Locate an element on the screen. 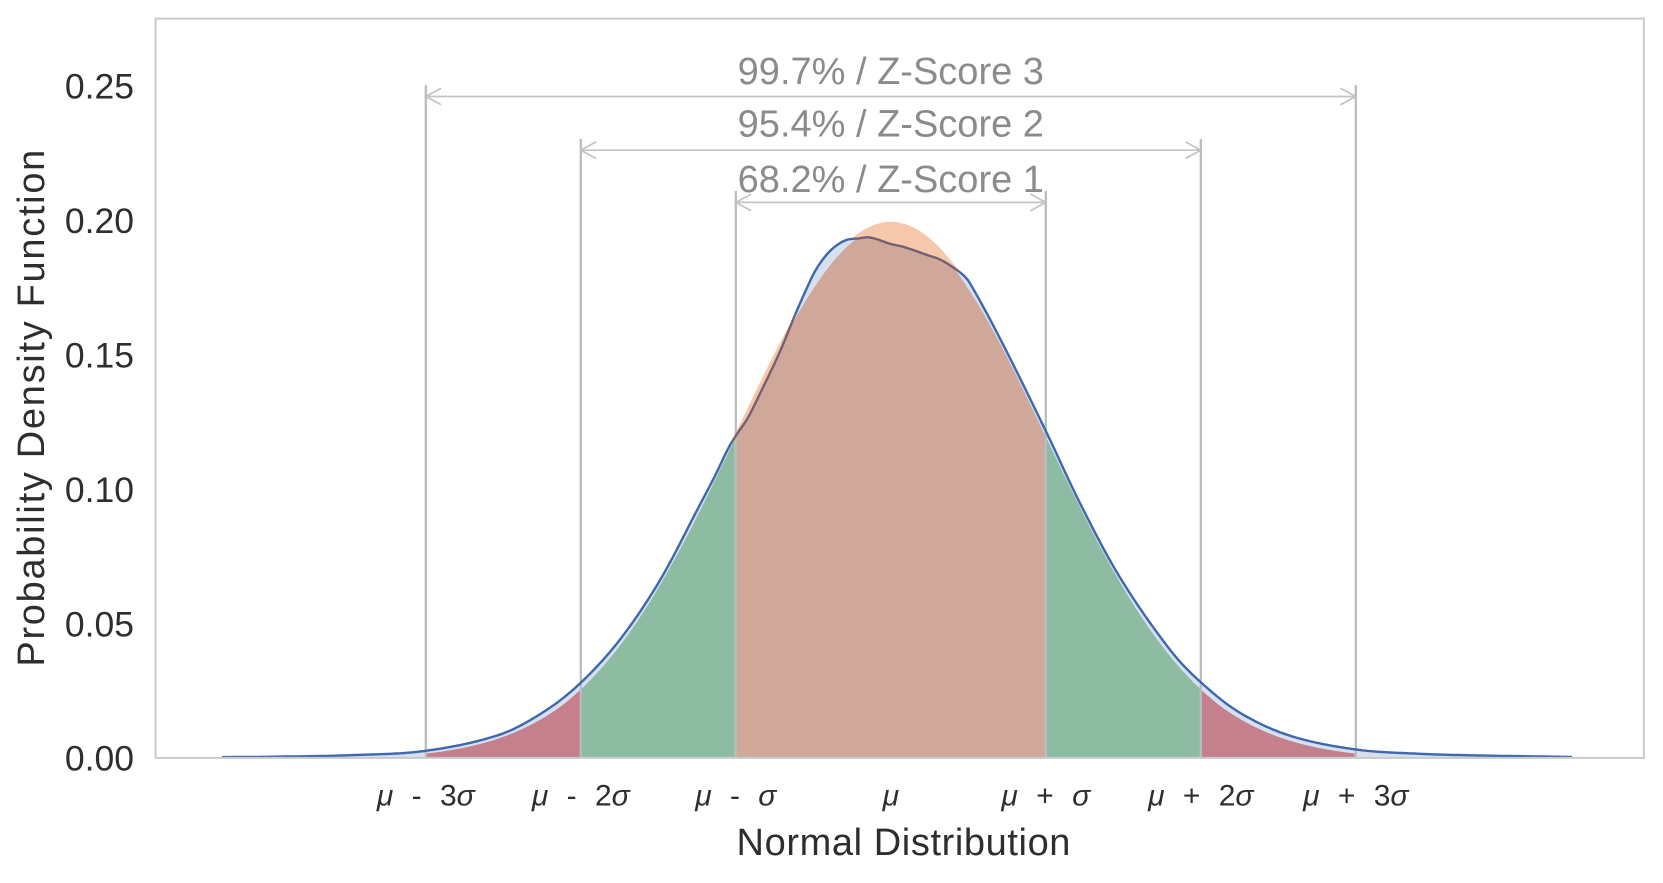 Image resolution: width=1663 pixels, height=883 pixels. svg-text: 0.25 is located at coordinates (99, 87).